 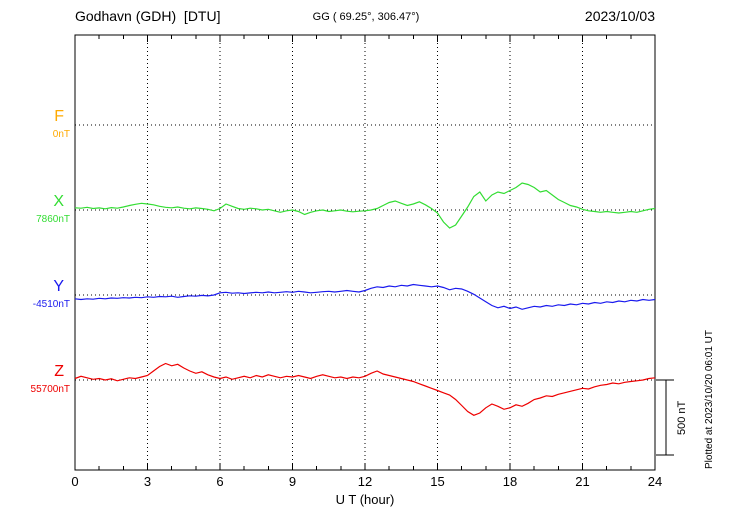 What do you see at coordinates (709, 400) in the screenshot?
I see `plotted-at-note: Plotted at 2023/10/20 06:01 UT` at bounding box center [709, 400].